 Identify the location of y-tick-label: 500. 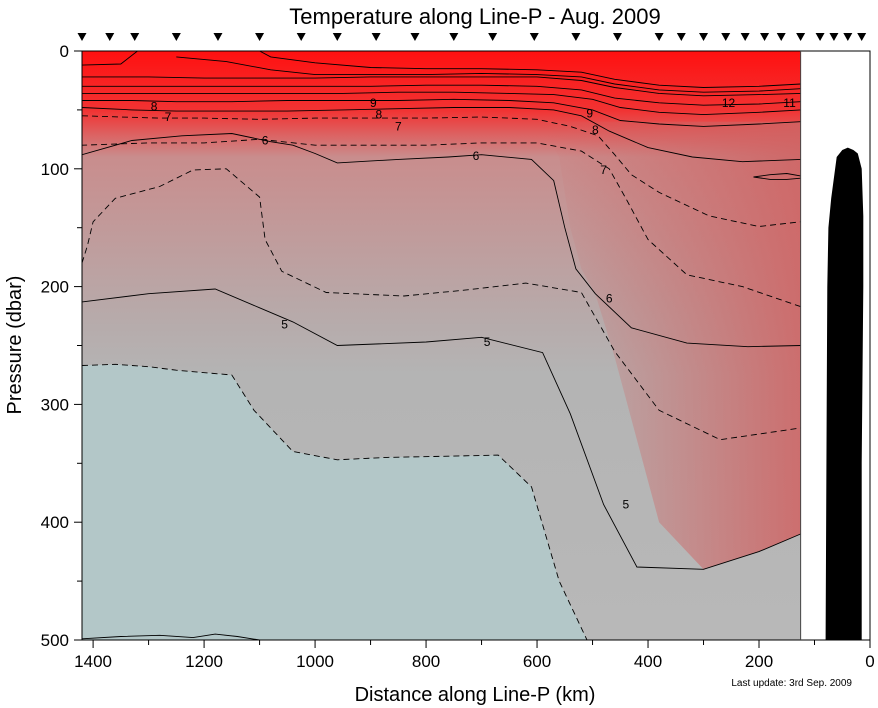
(55, 640).